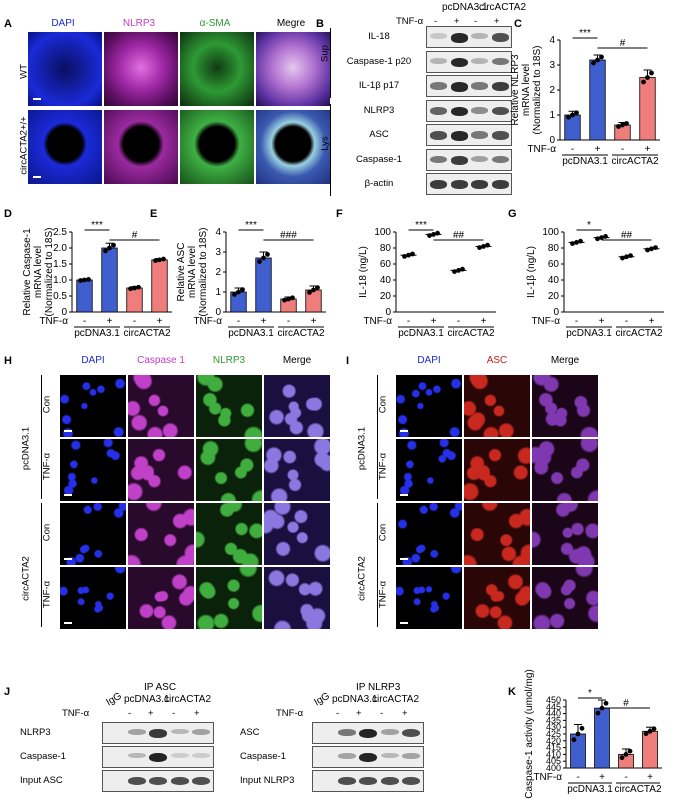  I want to click on y-tick-label-D: 0.5, so click(60, 296).